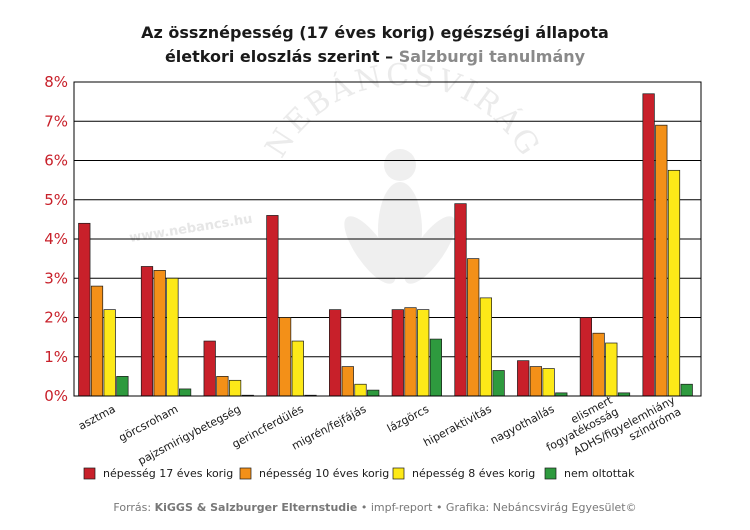 The height and width of the screenshot is (530, 750). I want to click on y-tick-label: 8%, so click(56, 82).